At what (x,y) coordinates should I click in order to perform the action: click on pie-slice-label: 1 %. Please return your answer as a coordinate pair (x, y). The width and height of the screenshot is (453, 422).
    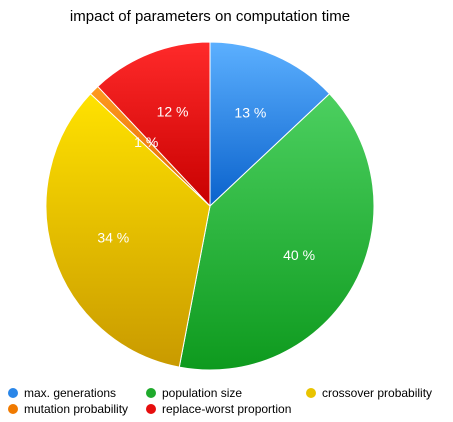
    Looking at the image, I should click on (146, 142).